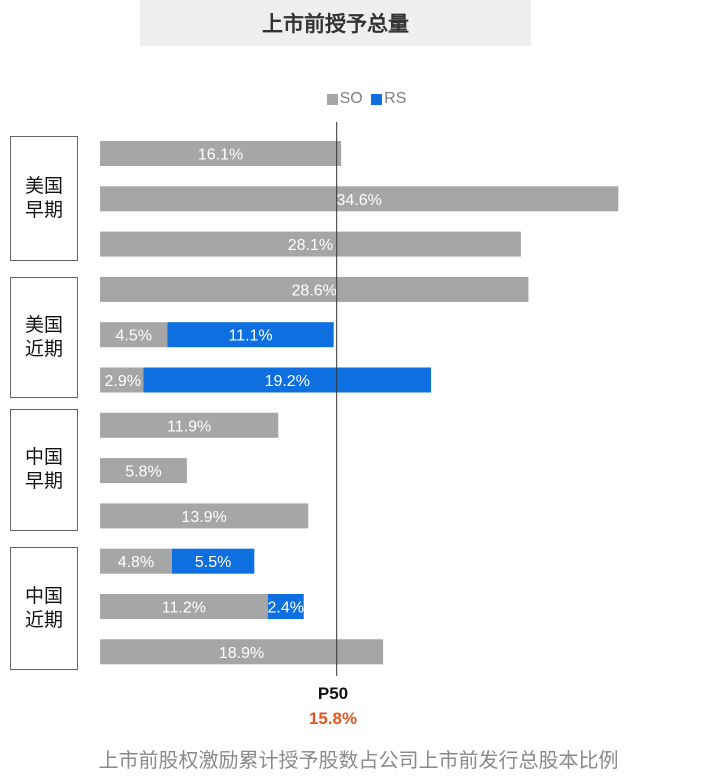 The height and width of the screenshot is (782, 717). I want to click on data-label: 28.6%, so click(314, 290).